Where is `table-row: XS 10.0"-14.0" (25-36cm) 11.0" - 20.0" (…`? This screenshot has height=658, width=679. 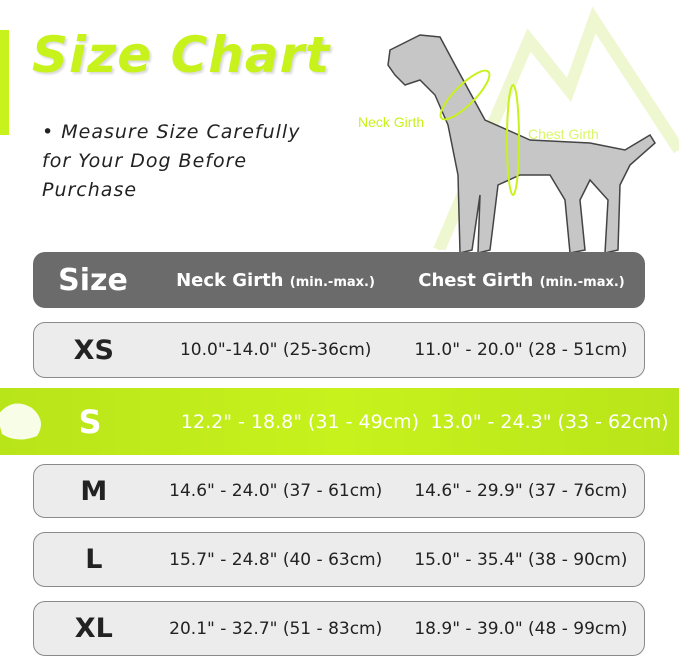
table-row: XS 10.0"-14.0" (25-36cm) 11.0" - 20.0" (… is located at coordinates (339, 350).